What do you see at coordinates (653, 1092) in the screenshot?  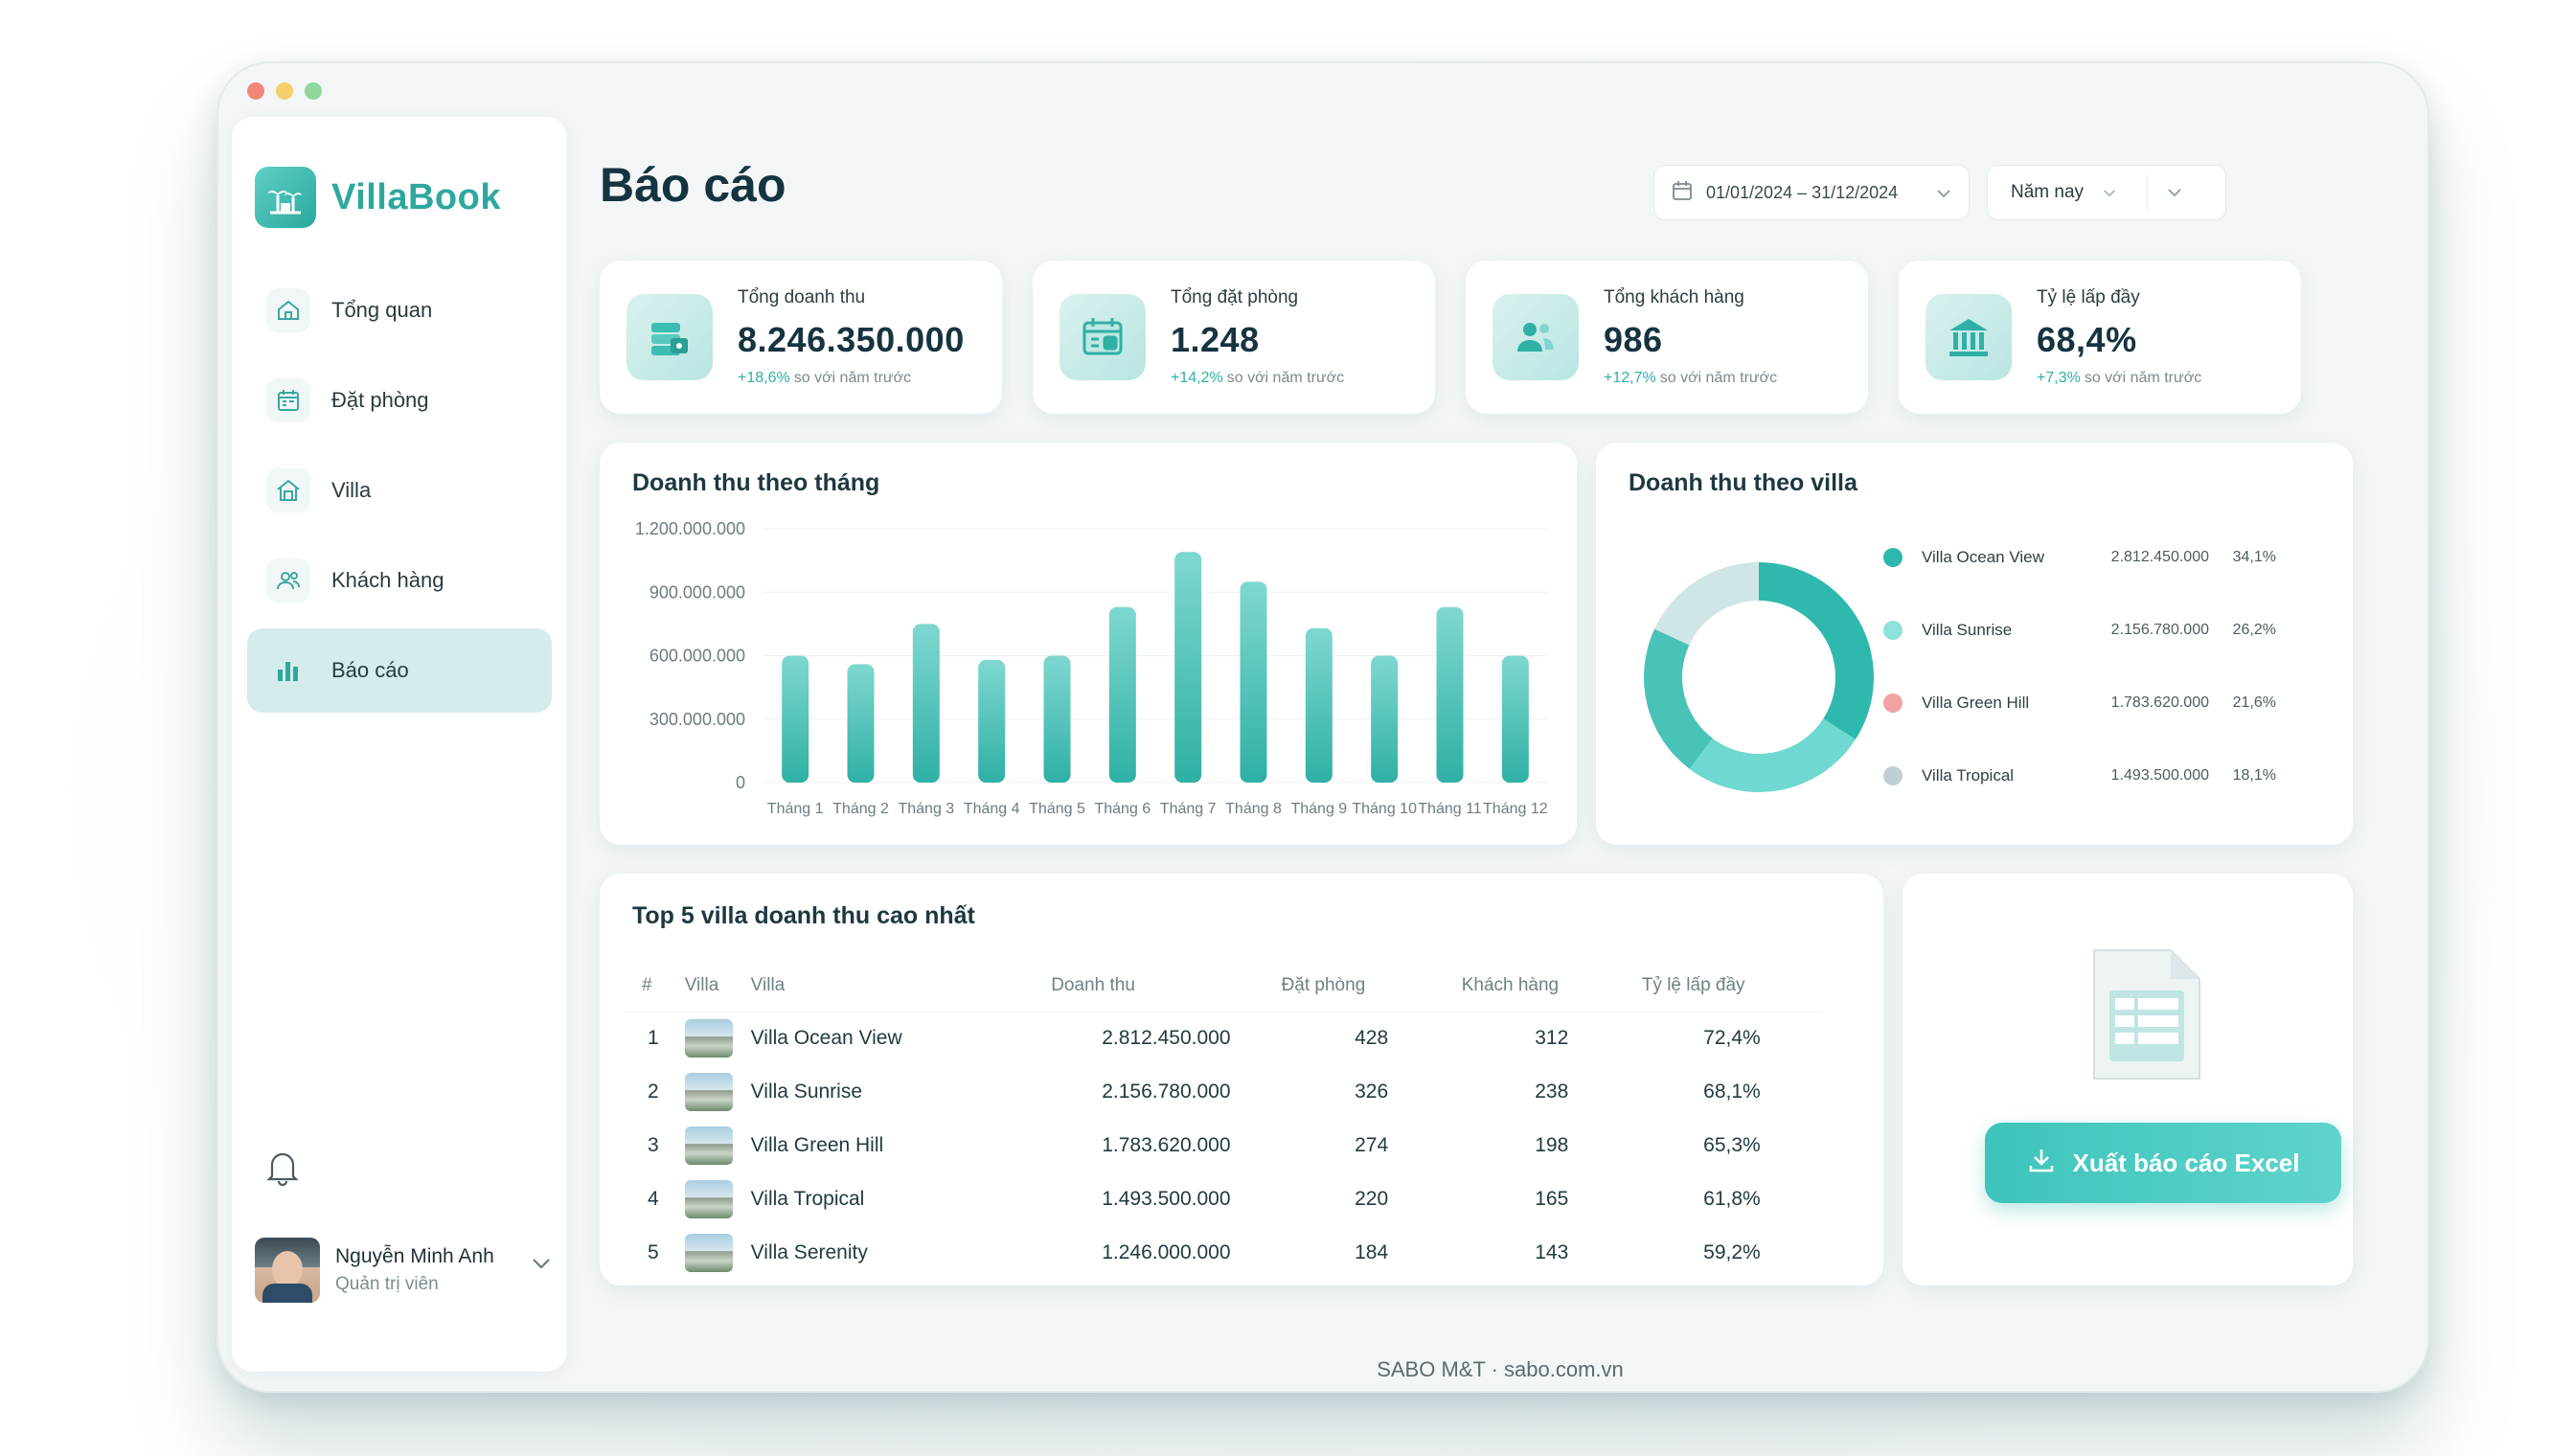 I see `row-rank: 2` at bounding box center [653, 1092].